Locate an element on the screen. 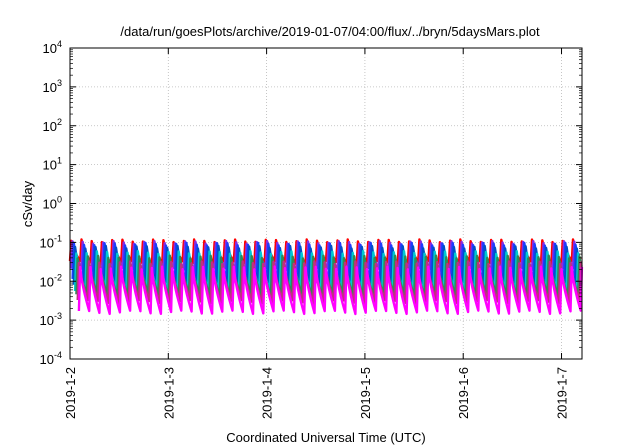 This screenshot has width=640, height=448. x-tick-label: 2019-1-3 is located at coordinates (168, 393).